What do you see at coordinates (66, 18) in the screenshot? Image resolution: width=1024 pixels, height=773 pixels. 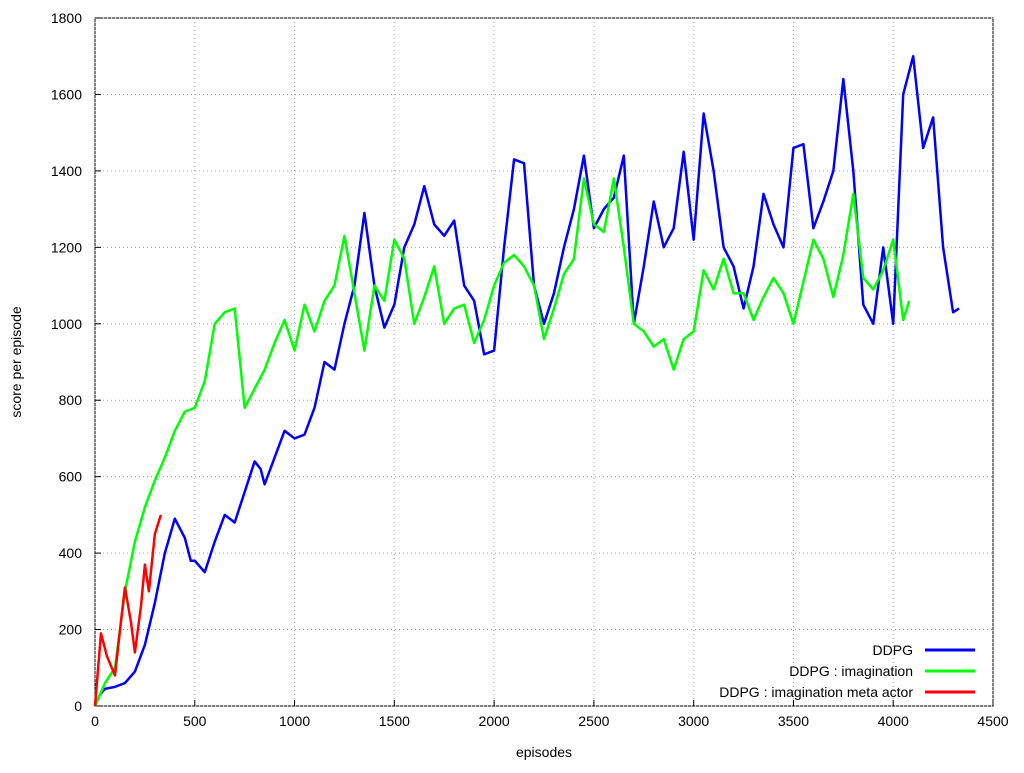 I see `y-tick-label: 1800` at bounding box center [66, 18].